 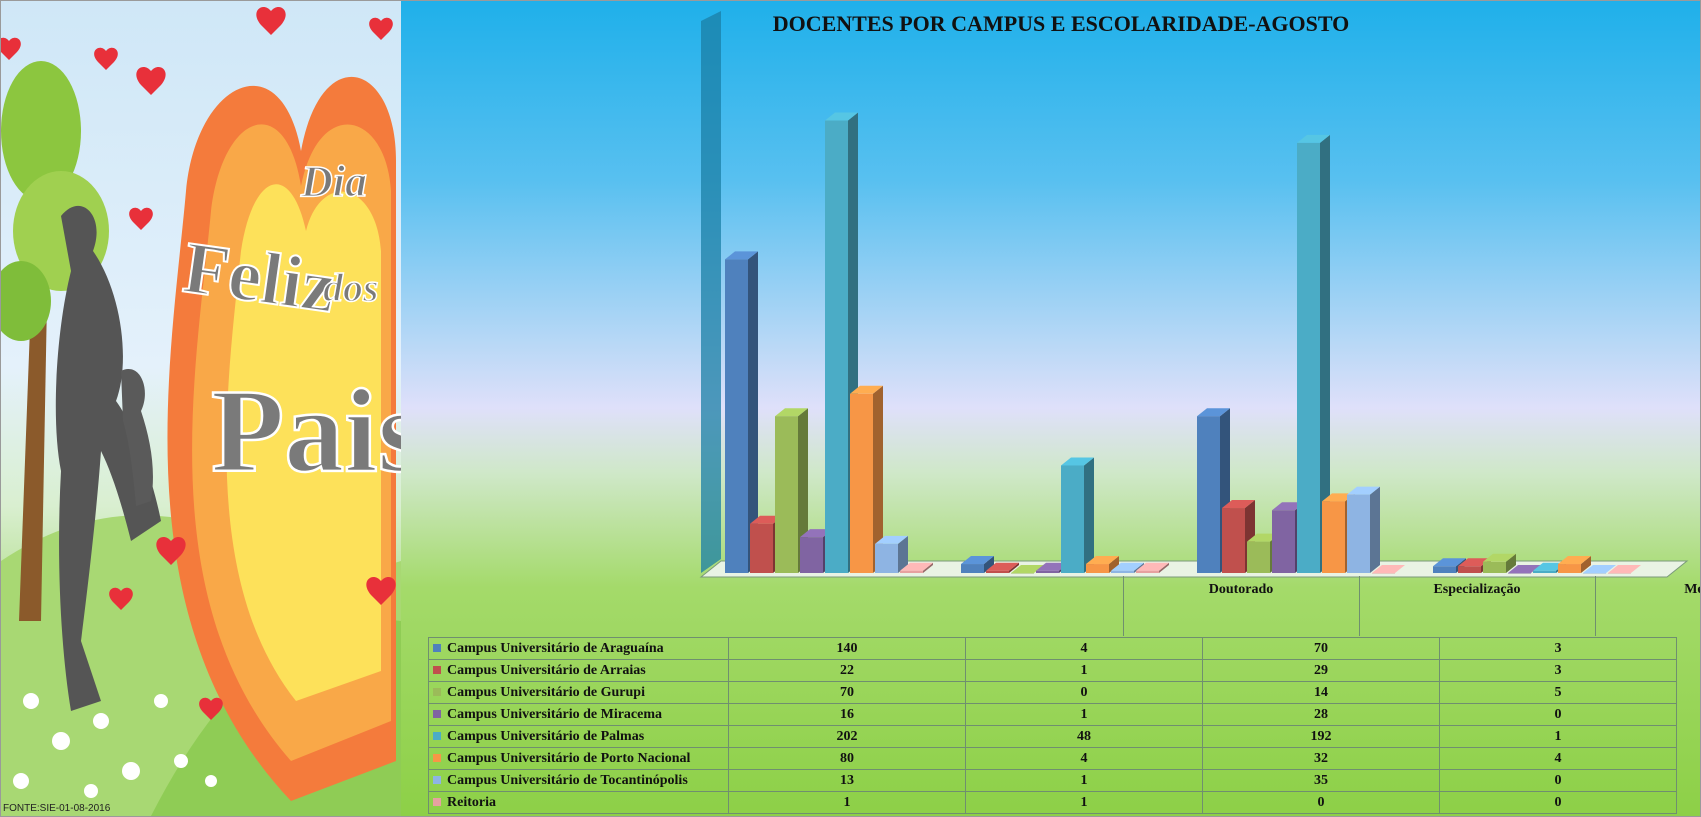 What do you see at coordinates (1321, 758) in the screenshot?
I see `table-cell: 32` at bounding box center [1321, 758].